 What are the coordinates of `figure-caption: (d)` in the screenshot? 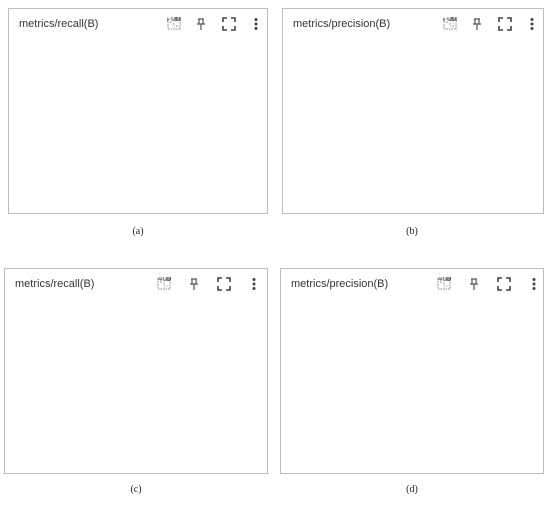 It's located at (412, 489).